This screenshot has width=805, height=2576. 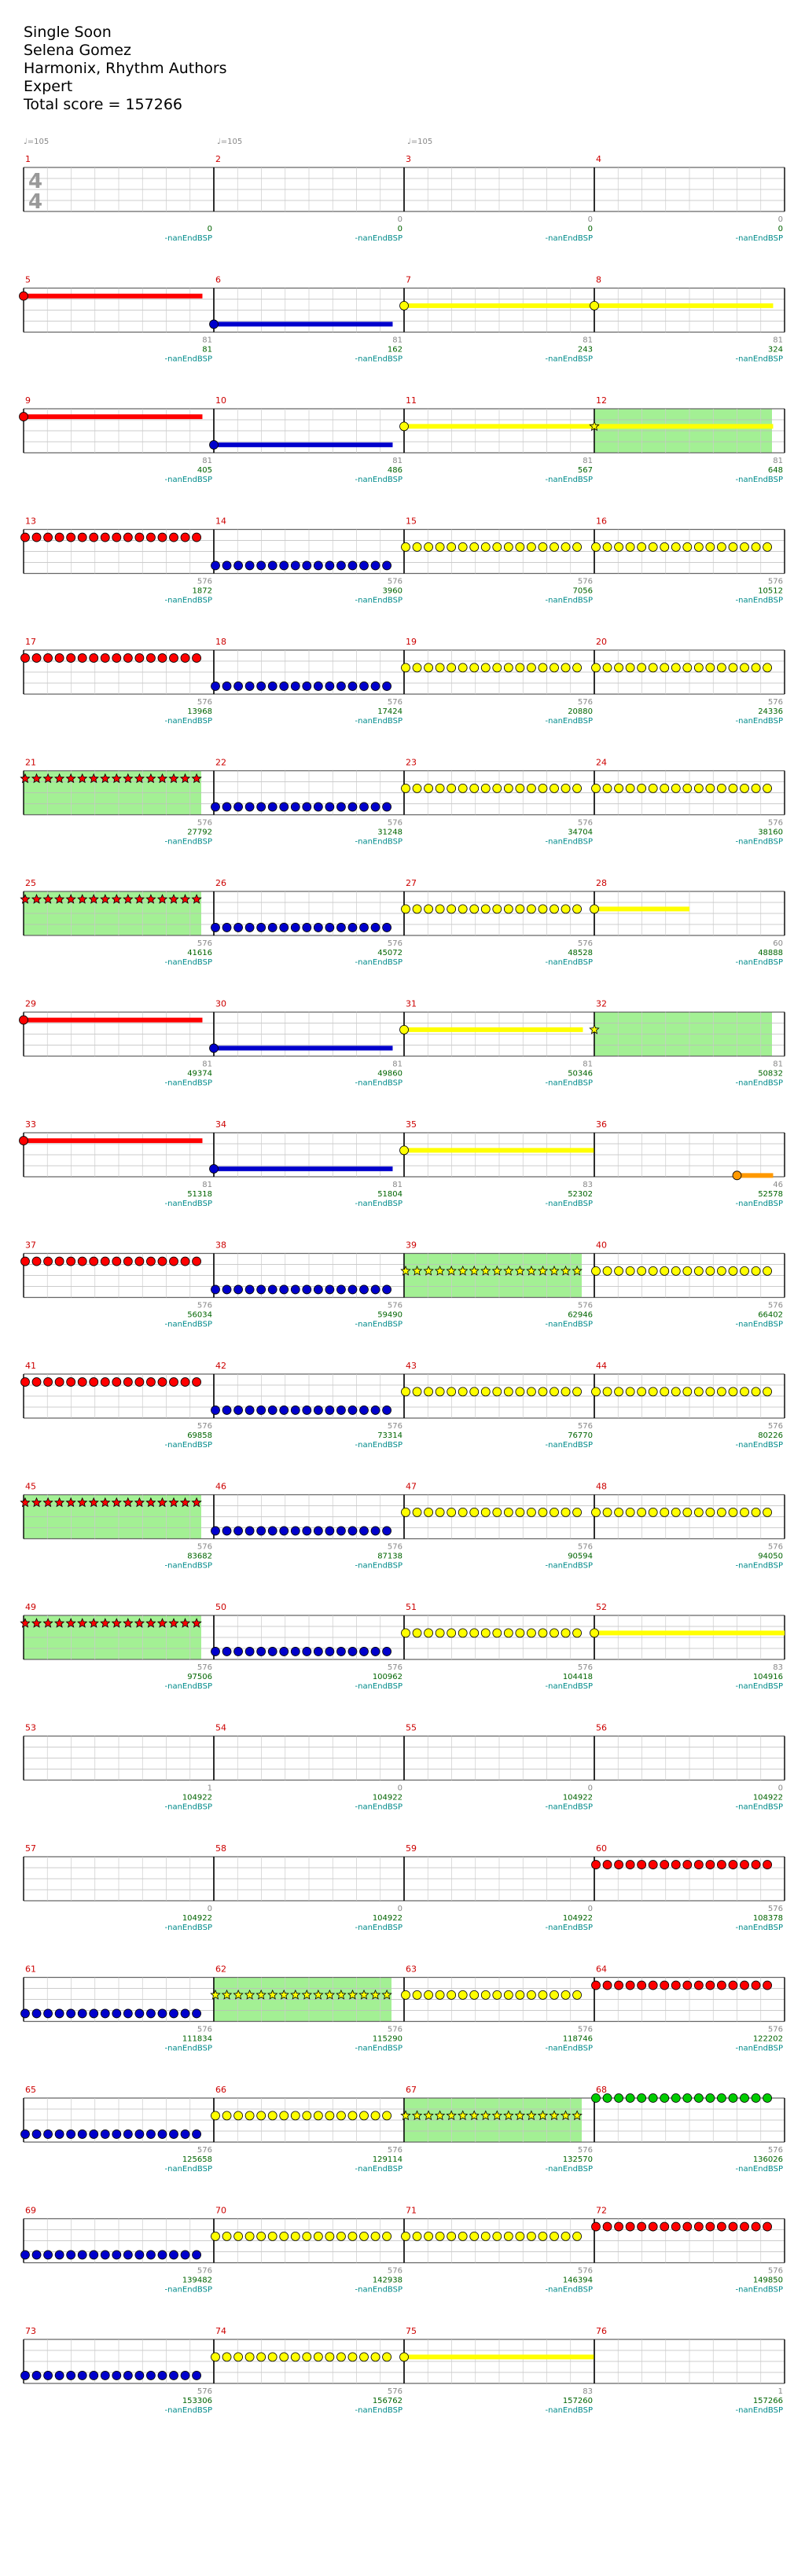 What do you see at coordinates (30, 1004) in the screenshot?
I see `measure-number: 29` at bounding box center [30, 1004].